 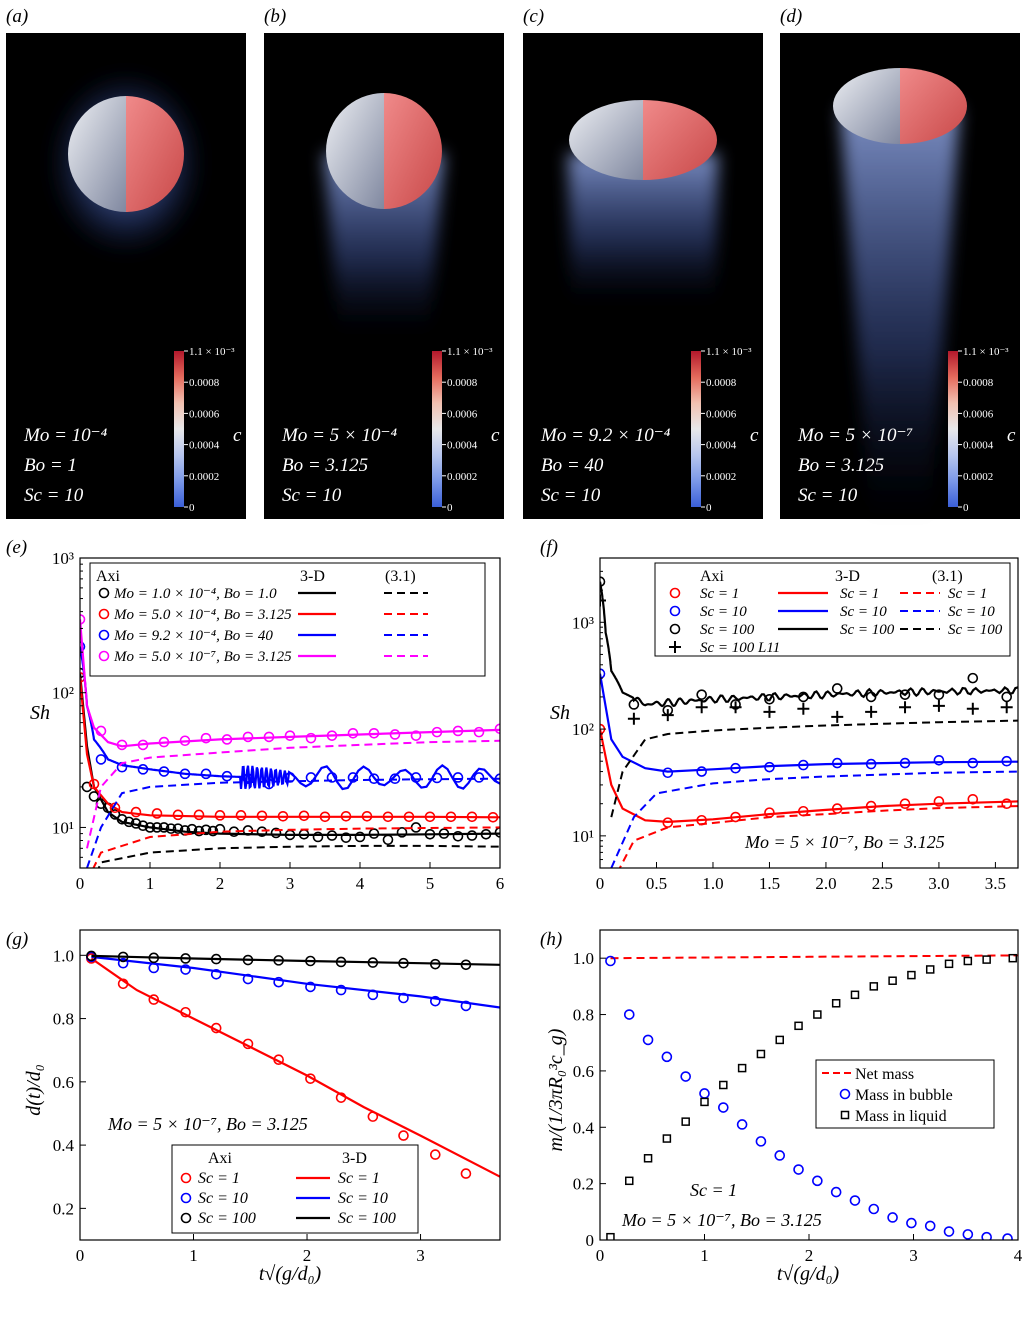 What do you see at coordinates (63, 955) in the screenshot?
I see `y-tick-label: 1.0` at bounding box center [63, 955].